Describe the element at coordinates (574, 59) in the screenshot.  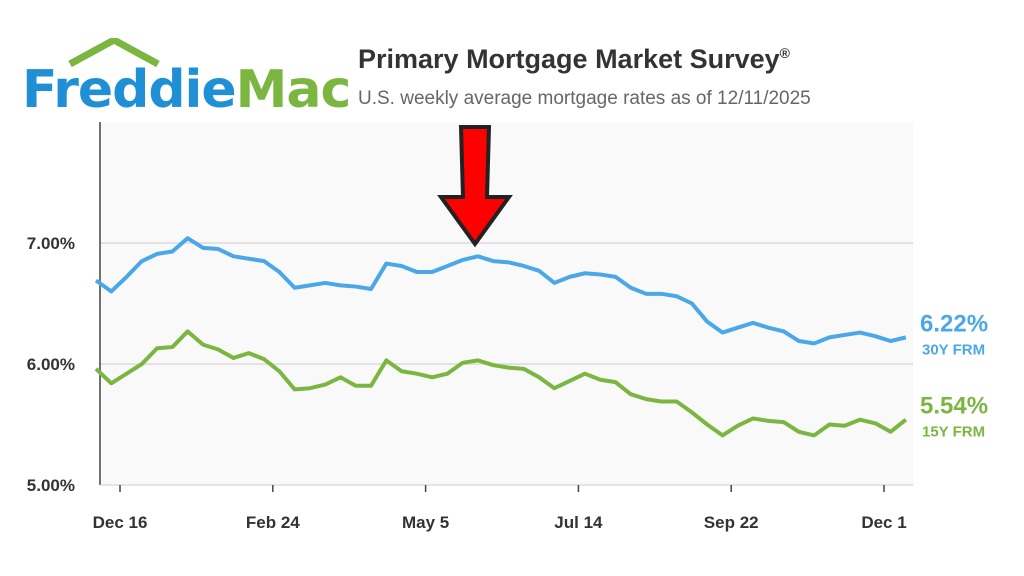
I see `chart-title: Primary Mortgage Market Survey®` at that location.